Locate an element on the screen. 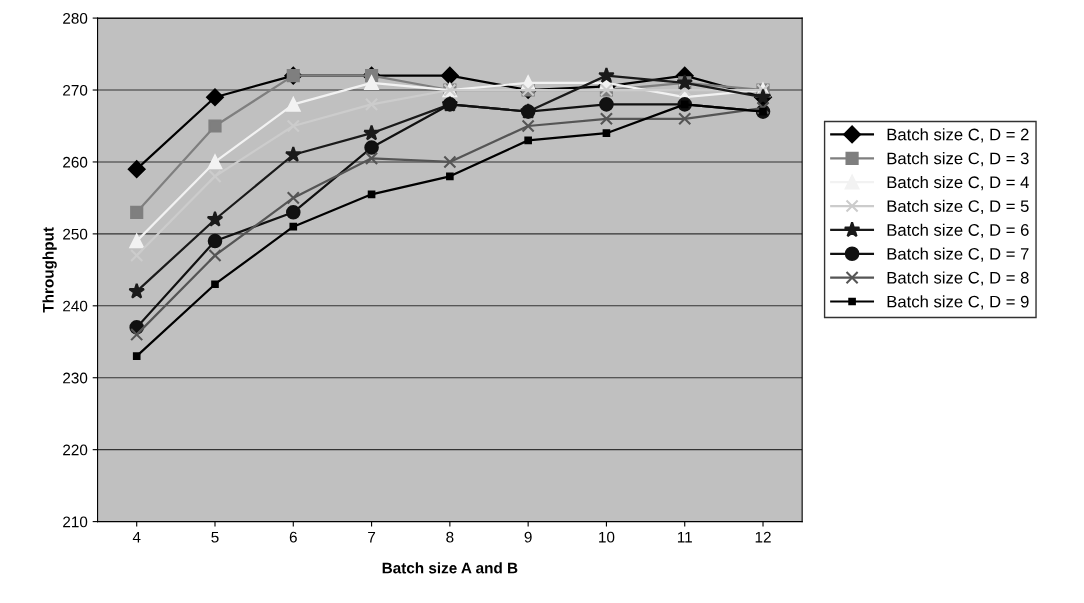 The width and height of the screenshot is (1084, 603). x-tick-label: 5 is located at coordinates (215, 537).